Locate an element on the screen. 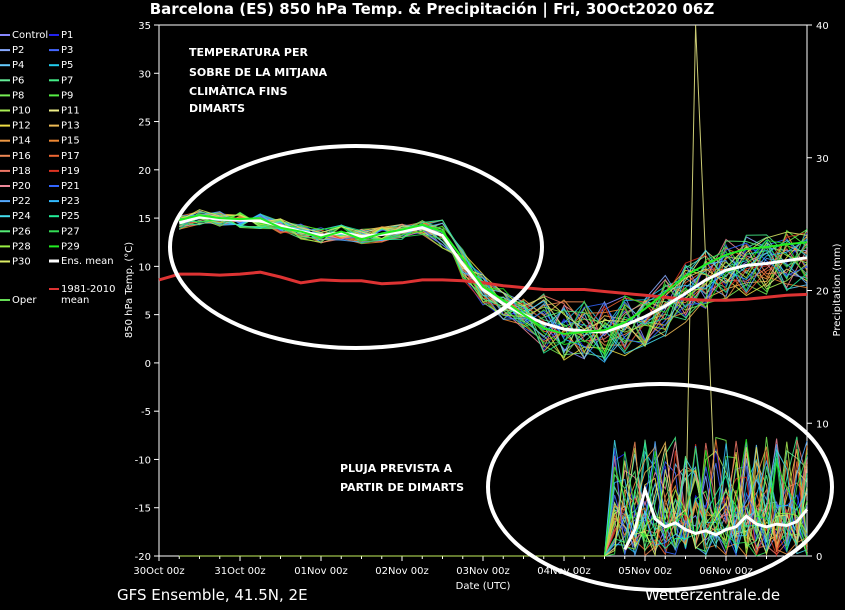  legend-label: Oper is located at coordinates (24, 300).